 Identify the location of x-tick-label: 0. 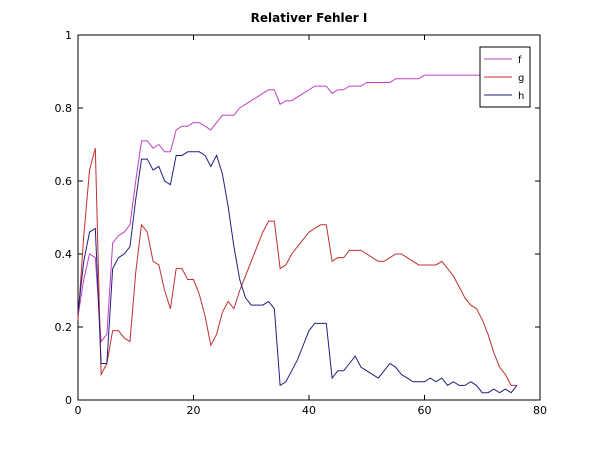
(78, 410).